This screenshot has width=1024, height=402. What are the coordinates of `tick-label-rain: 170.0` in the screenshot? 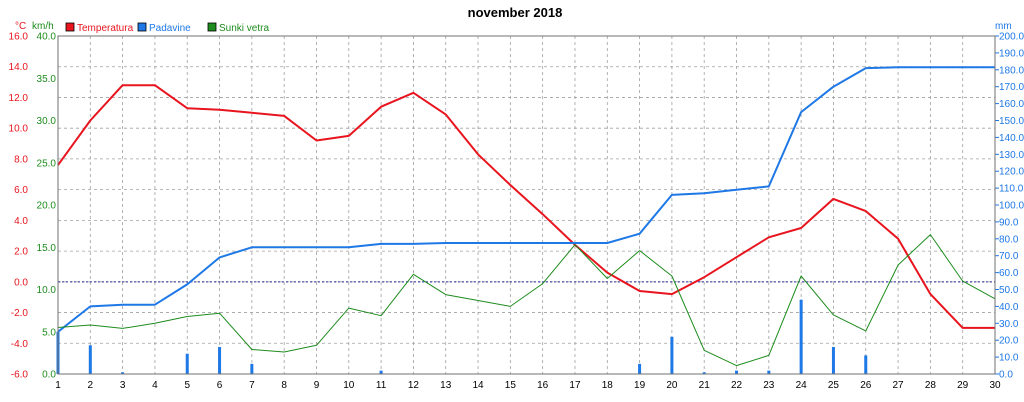 It's located at (1011, 87).